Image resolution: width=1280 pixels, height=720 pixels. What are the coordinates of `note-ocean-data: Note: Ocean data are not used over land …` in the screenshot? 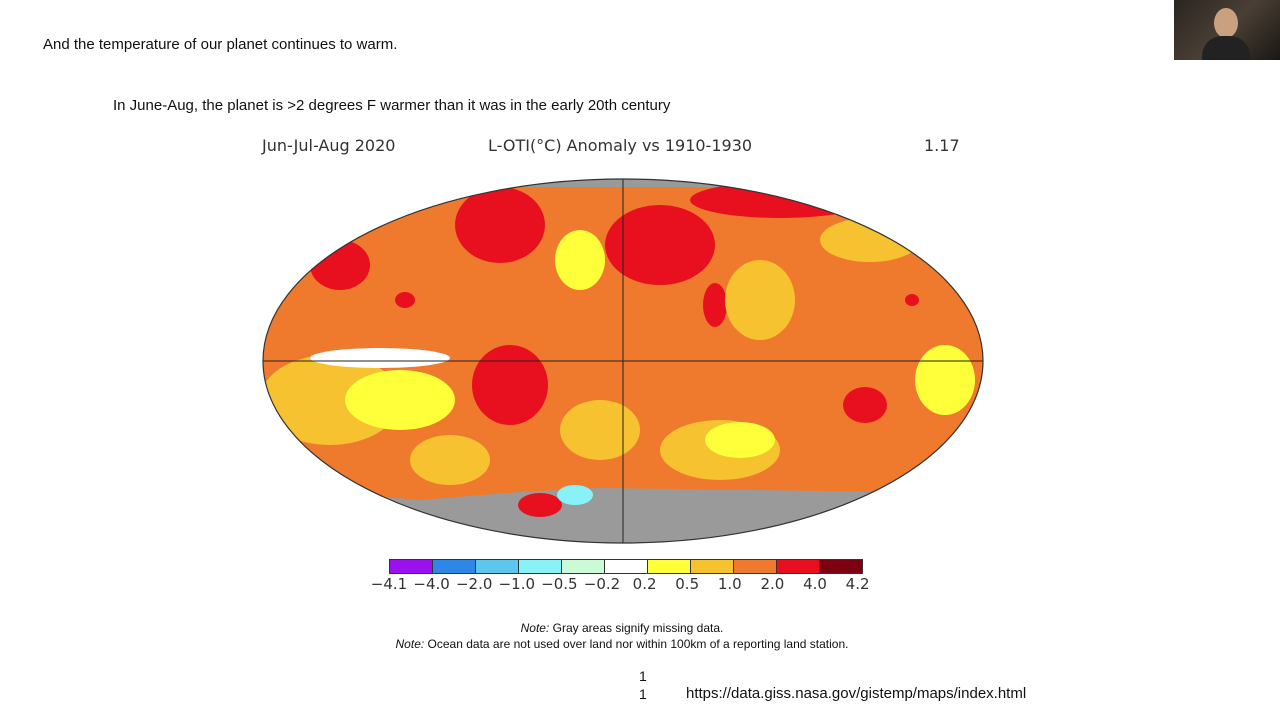 It's located at (631, 644).